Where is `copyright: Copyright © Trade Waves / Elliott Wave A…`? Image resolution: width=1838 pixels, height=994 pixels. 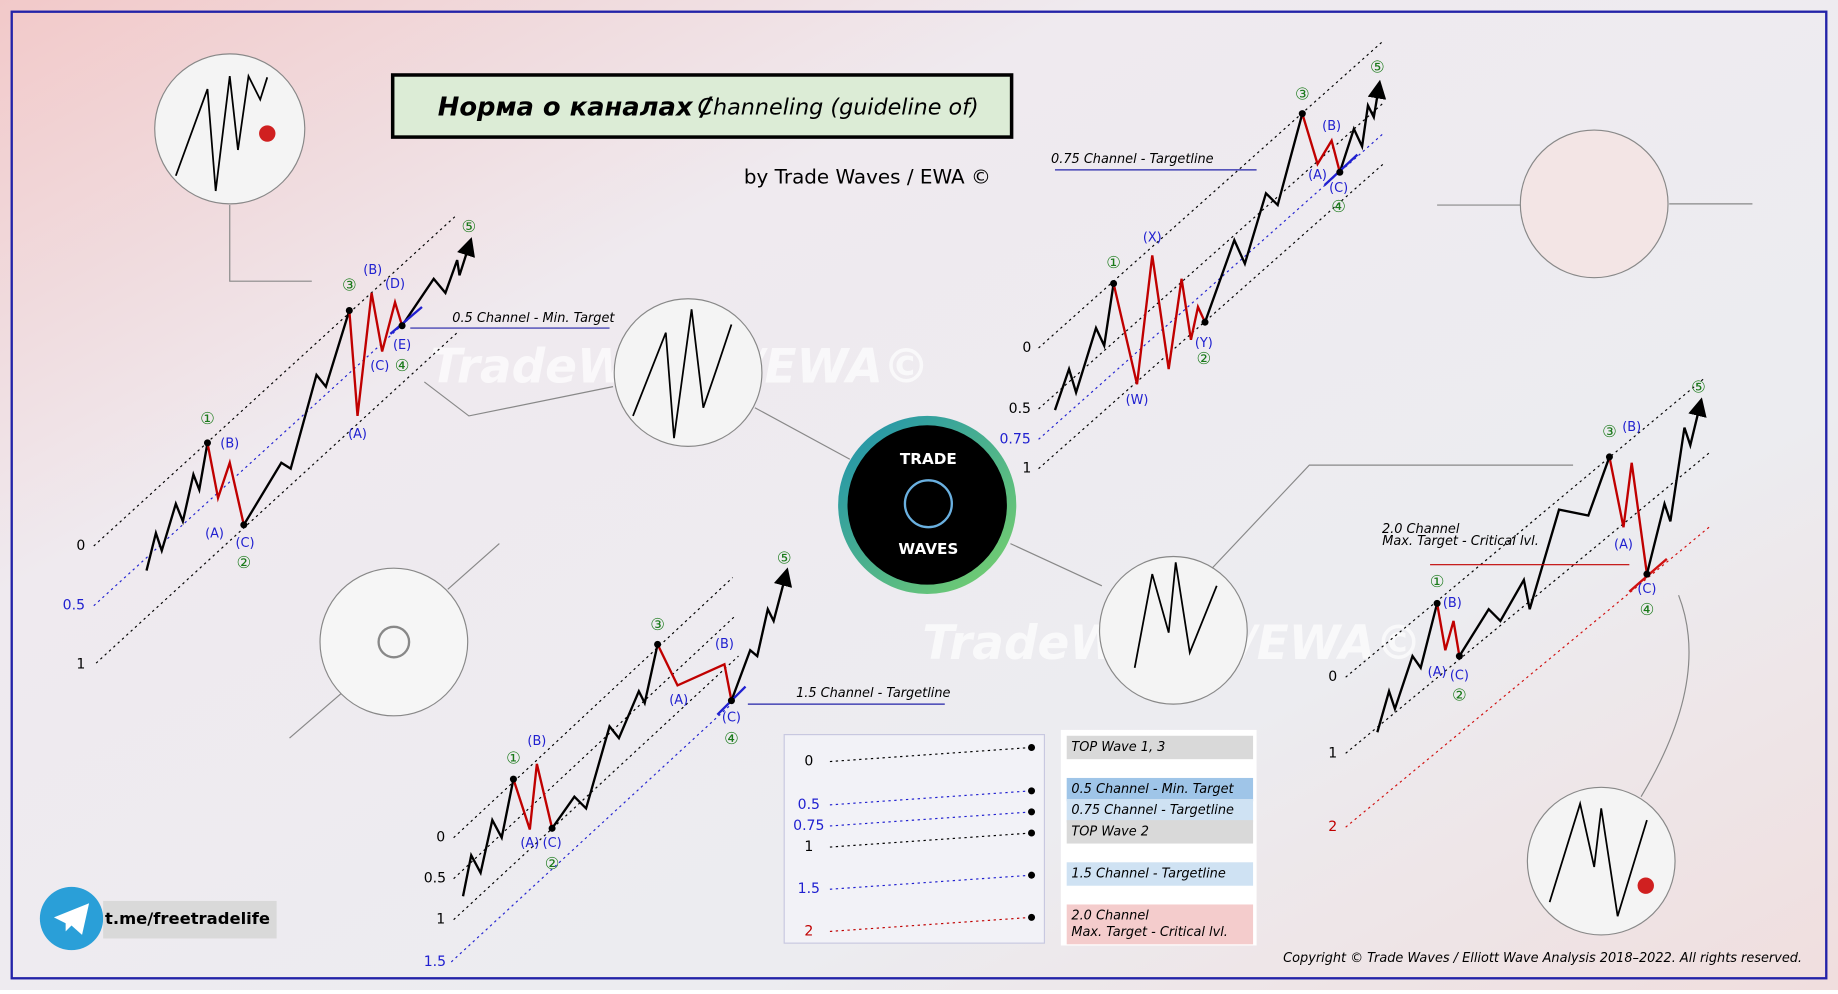
copyright: Copyright © Trade Waves / Elliott Wave A… is located at coordinates (1542, 958).